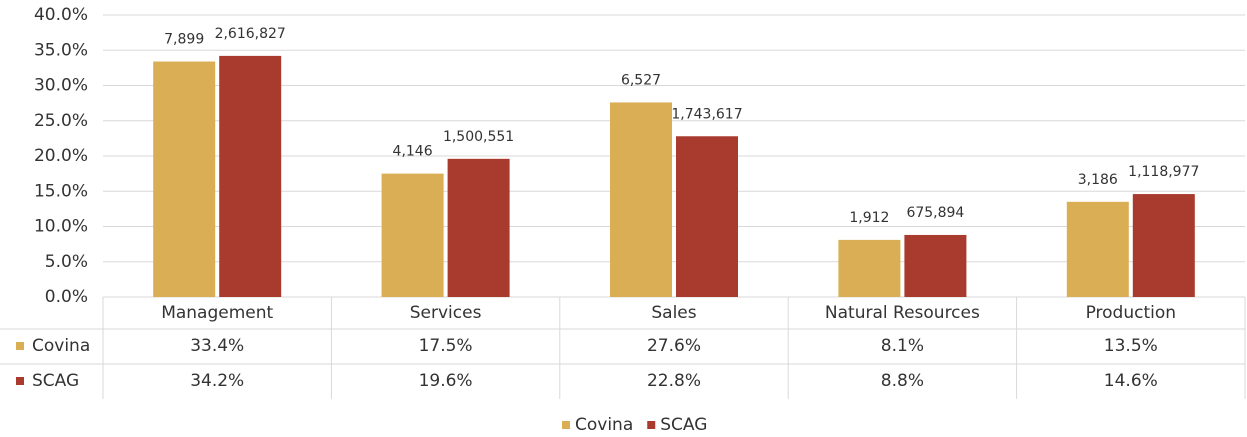  What do you see at coordinates (55, 381) in the screenshot?
I see `table-row-label: SCAG` at bounding box center [55, 381].